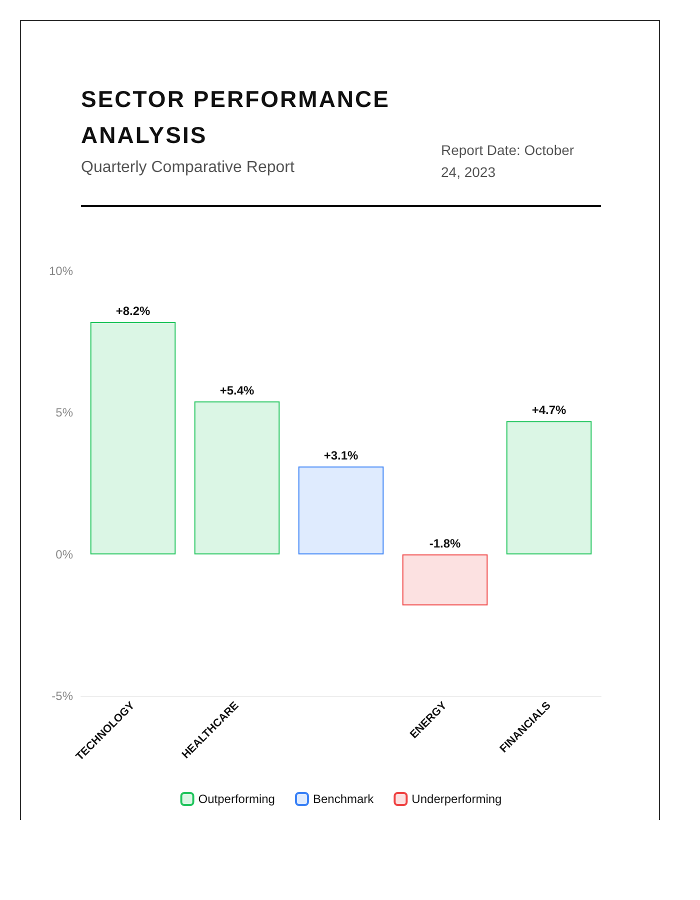 This screenshot has height=900, width=700. I want to click on text: +5.4%, so click(237, 390).